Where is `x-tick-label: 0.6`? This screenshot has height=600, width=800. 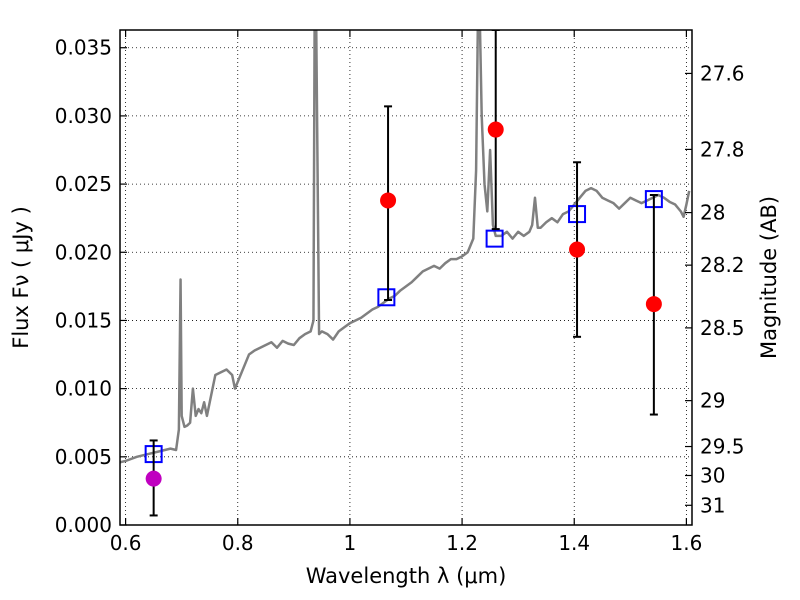
x-tick-label: 0.6 is located at coordinates (126, 543).